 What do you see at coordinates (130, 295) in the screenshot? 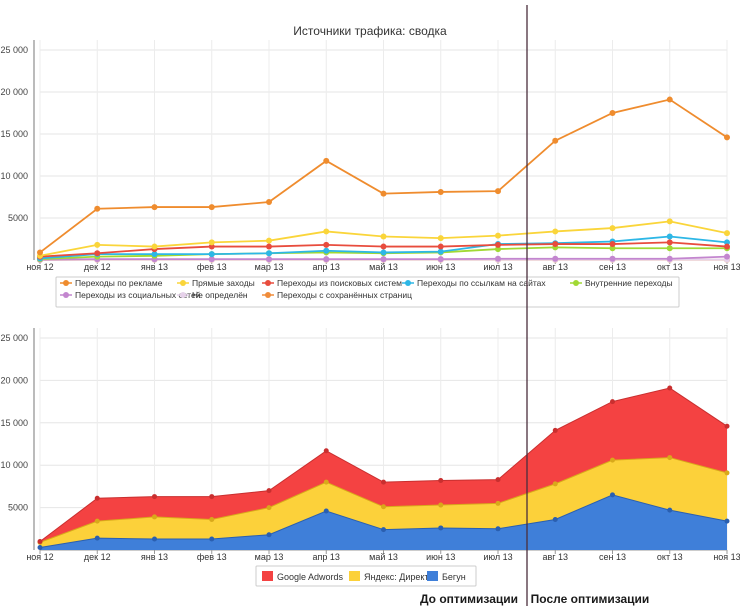
I see `legend-item-переходы-из-социальных-сетей: Переходы из социальных сетей` at bounding box center [130, 295].